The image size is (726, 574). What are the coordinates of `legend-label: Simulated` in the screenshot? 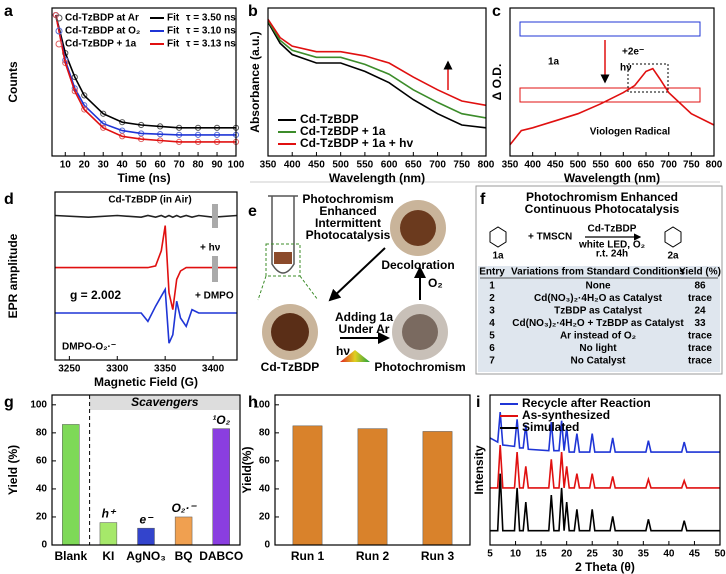 It's located at (550, 427).